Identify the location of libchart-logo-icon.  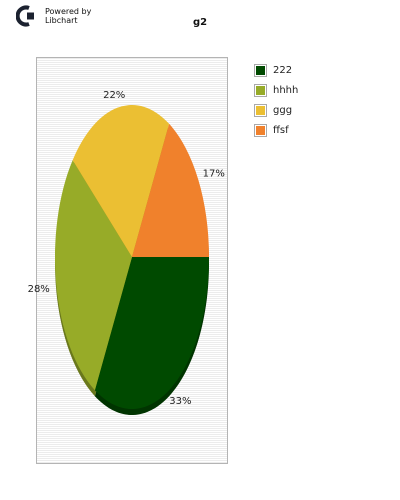
(25, 16).